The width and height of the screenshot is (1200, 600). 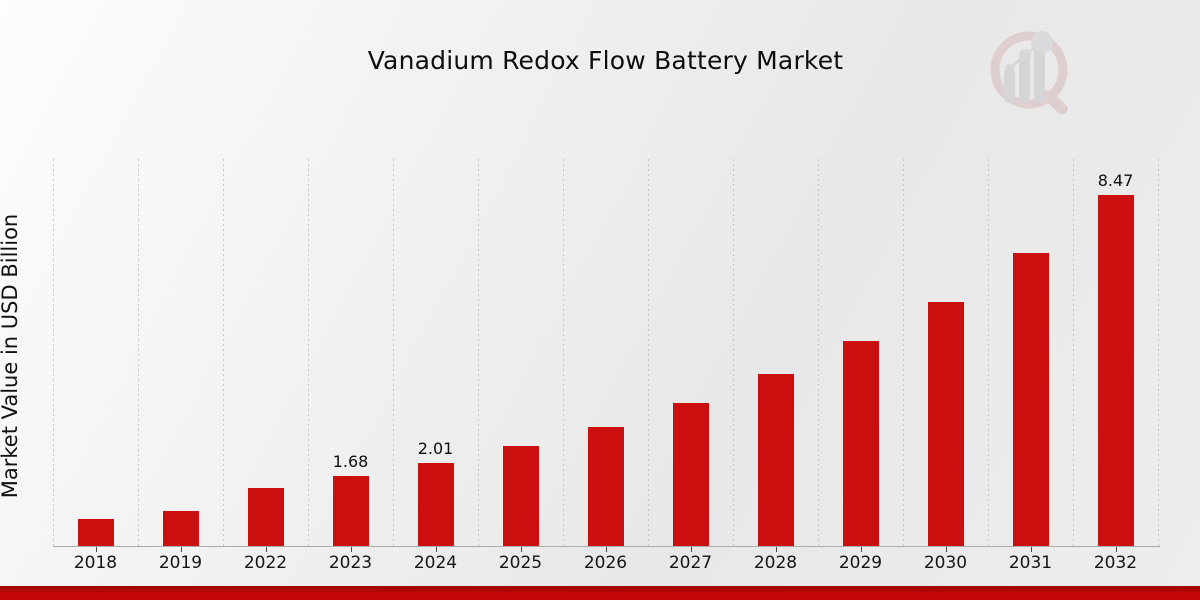 I want to click on x-tick-label-2018: 2018, so click(x=95, y=563).